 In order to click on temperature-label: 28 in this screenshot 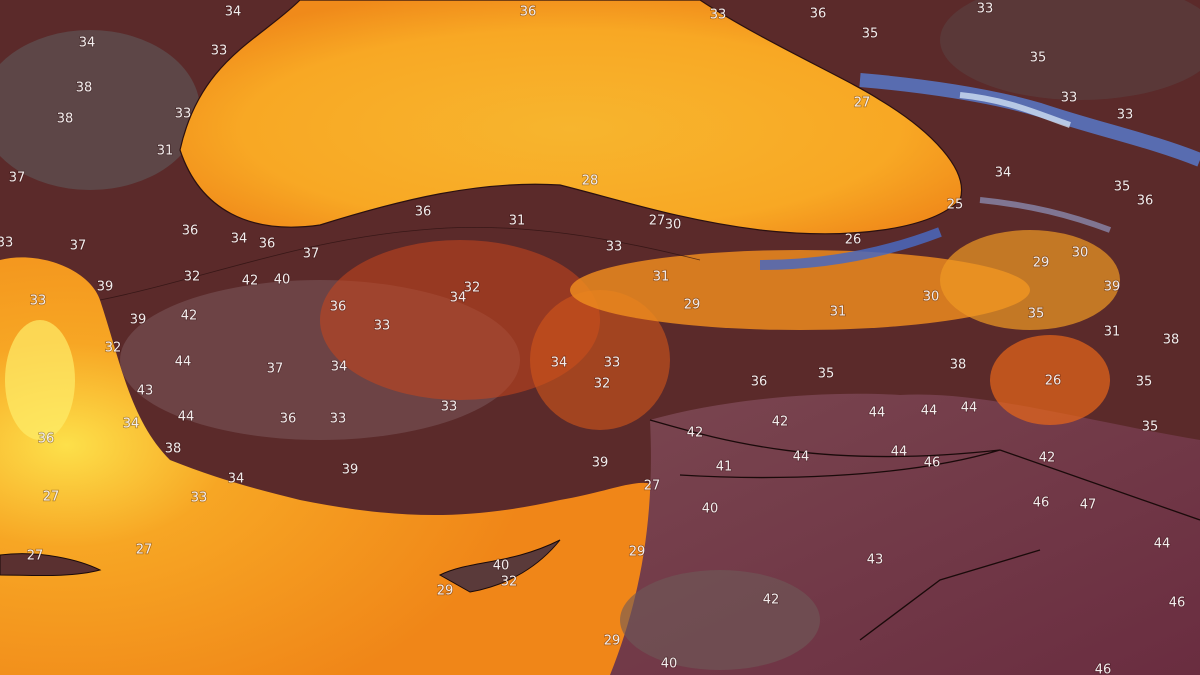, I will do `click(590, 181)`.